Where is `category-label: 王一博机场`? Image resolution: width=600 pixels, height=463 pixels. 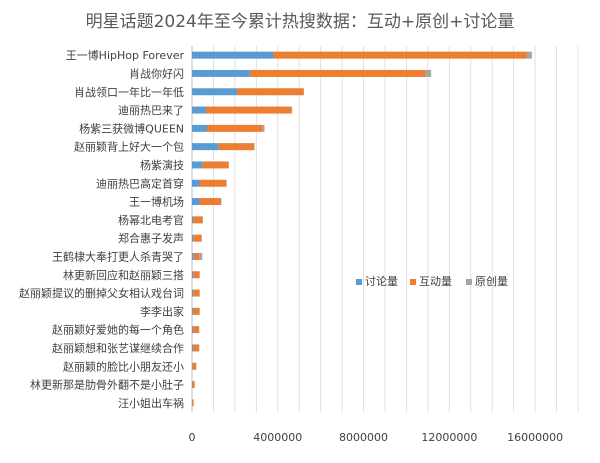 category-label: 王一博机场 is located at coordinates (156, 202).